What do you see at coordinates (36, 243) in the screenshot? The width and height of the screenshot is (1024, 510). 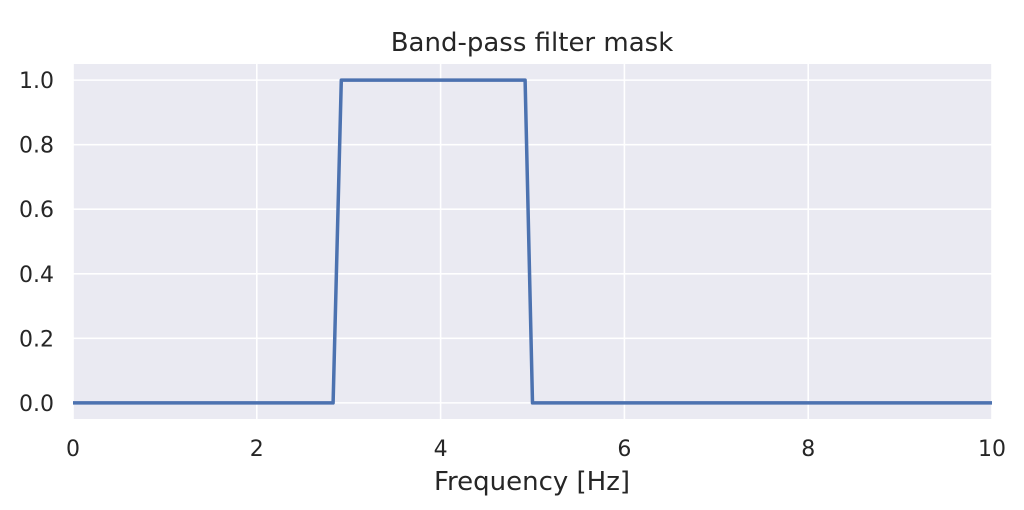 I see `y-axis-ticks: 0.0 0.2 0.4 0.6 0.8 1.0` at bounding box center [36, 243].